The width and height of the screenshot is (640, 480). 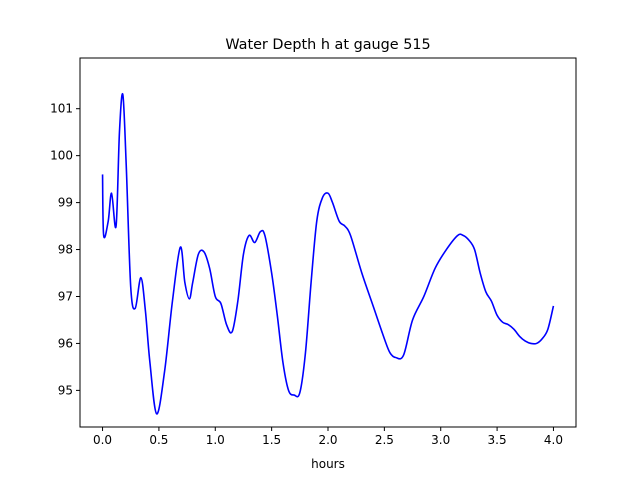 I want to click on x-tick-label: 4.0, so click(x=553, y=440).